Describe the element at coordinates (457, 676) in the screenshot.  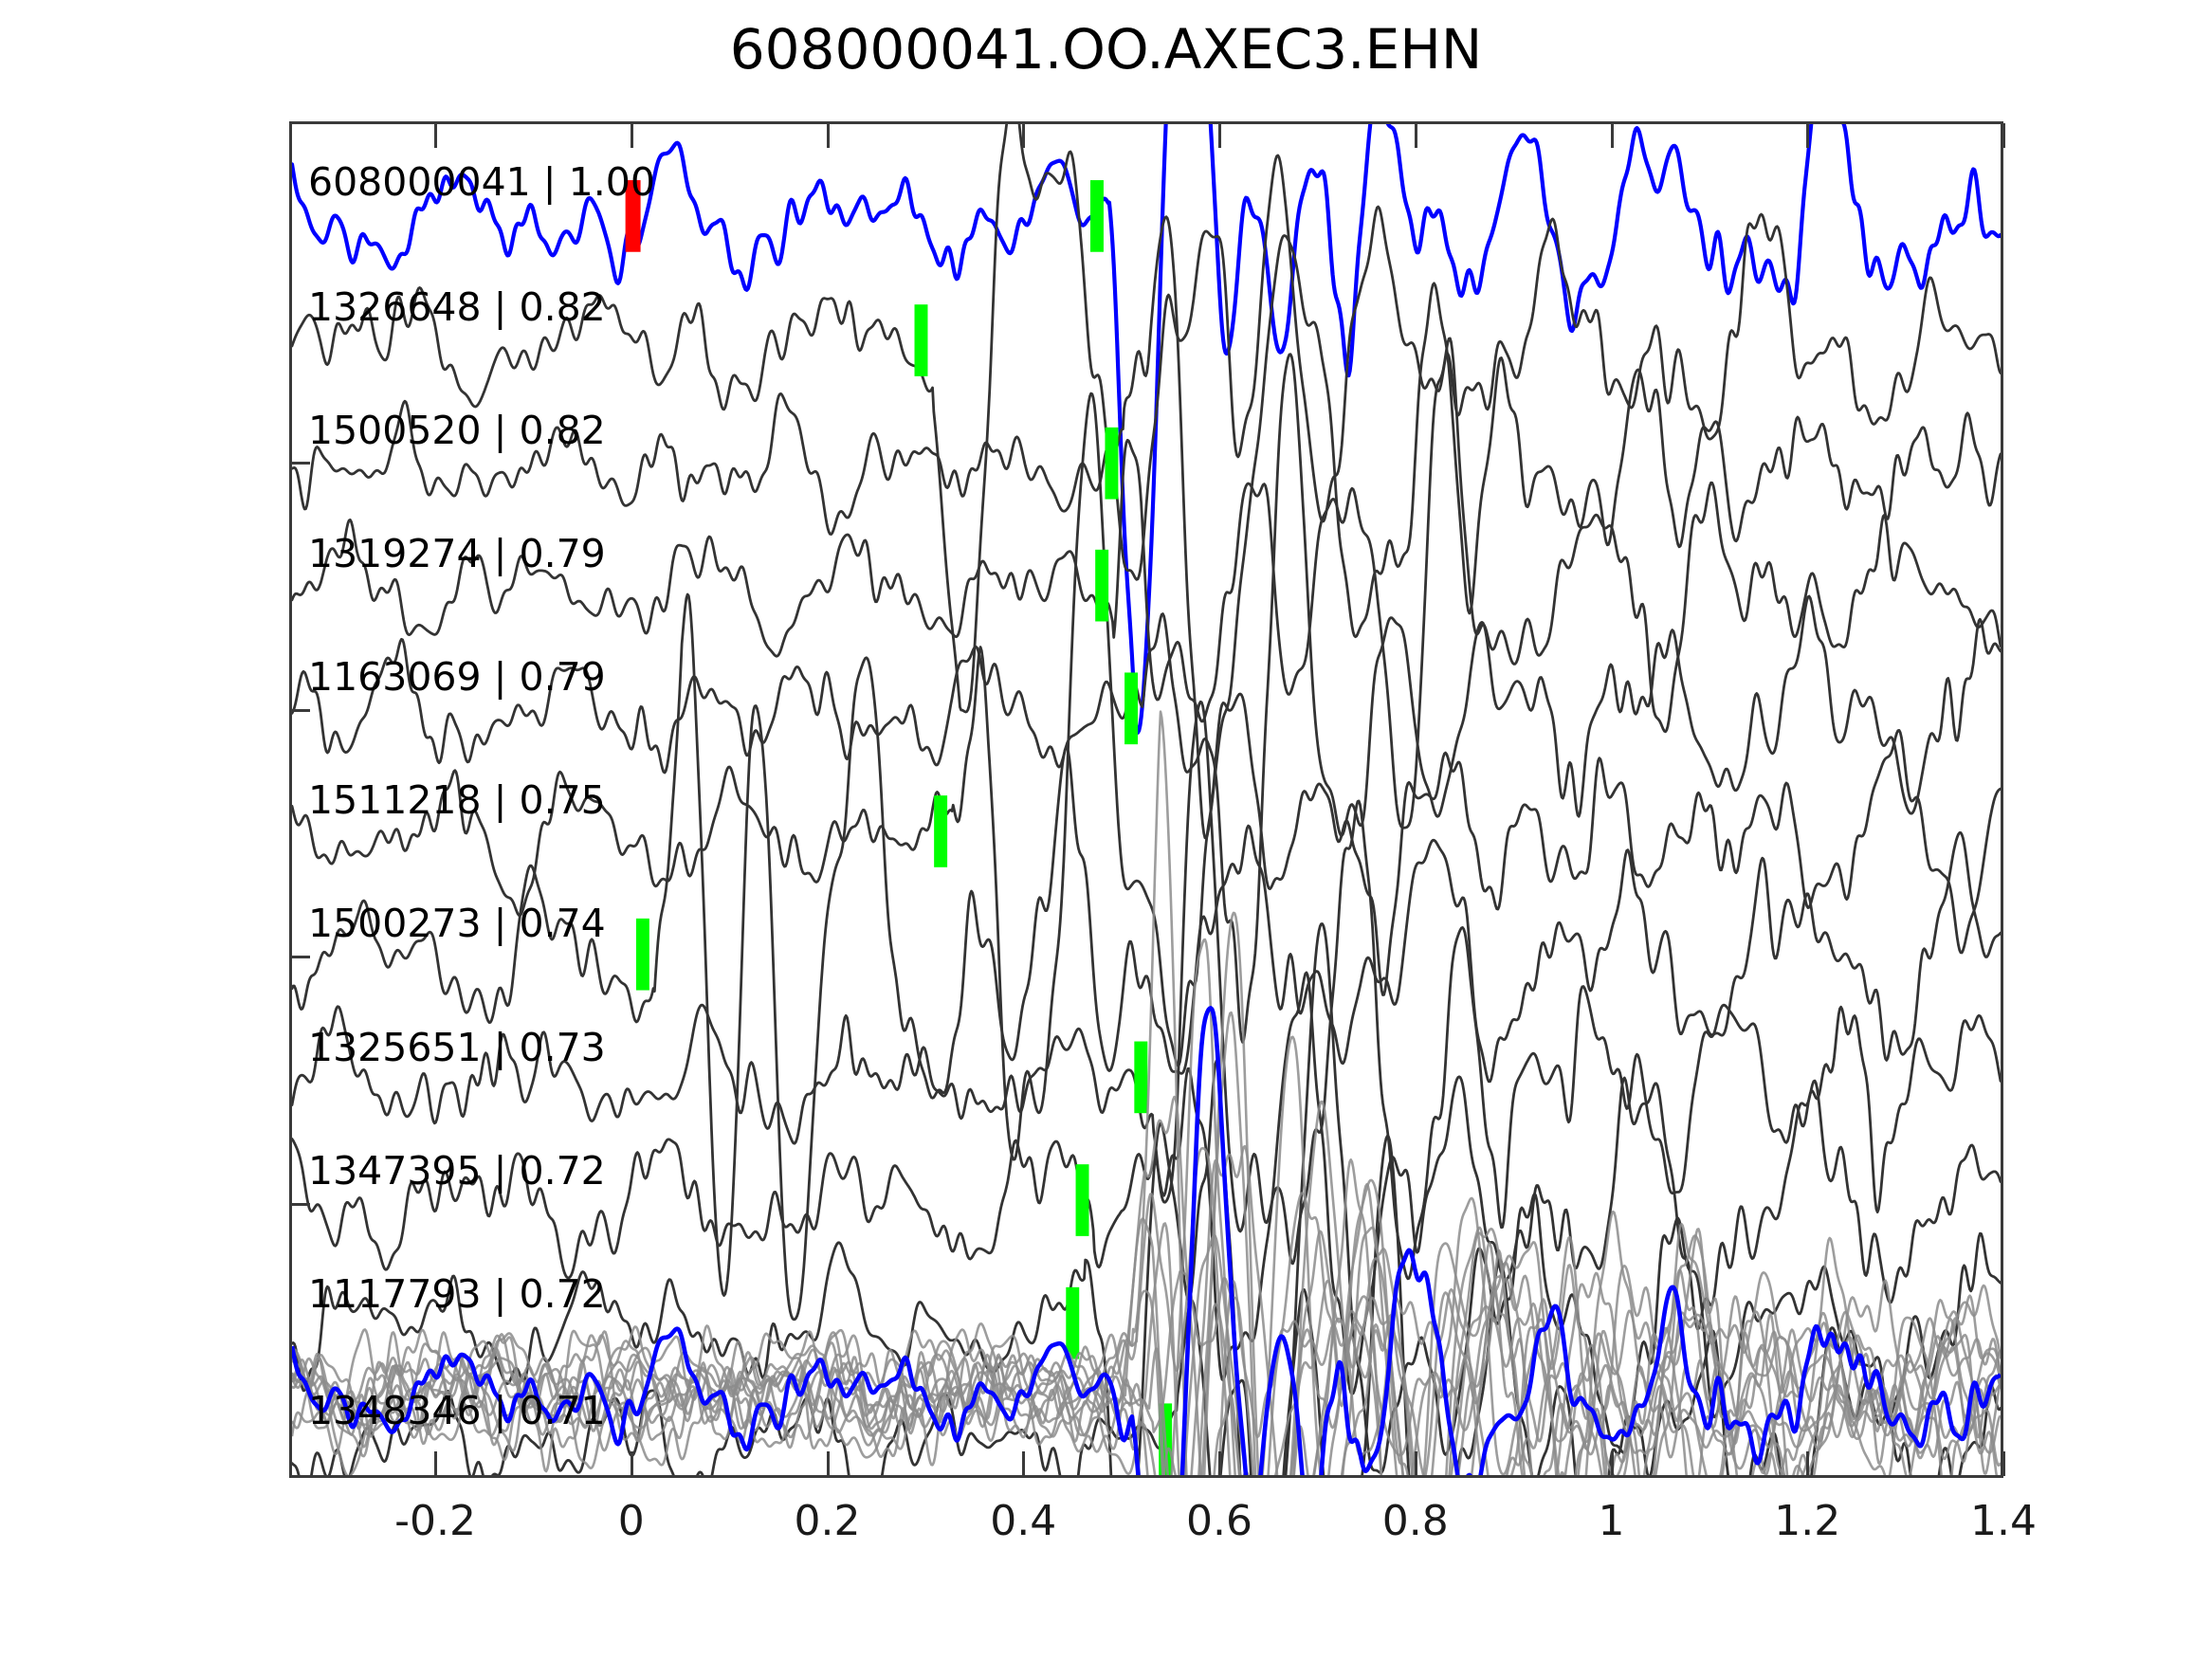
I see `trace-label: 1163069 | 0.79` at that location.